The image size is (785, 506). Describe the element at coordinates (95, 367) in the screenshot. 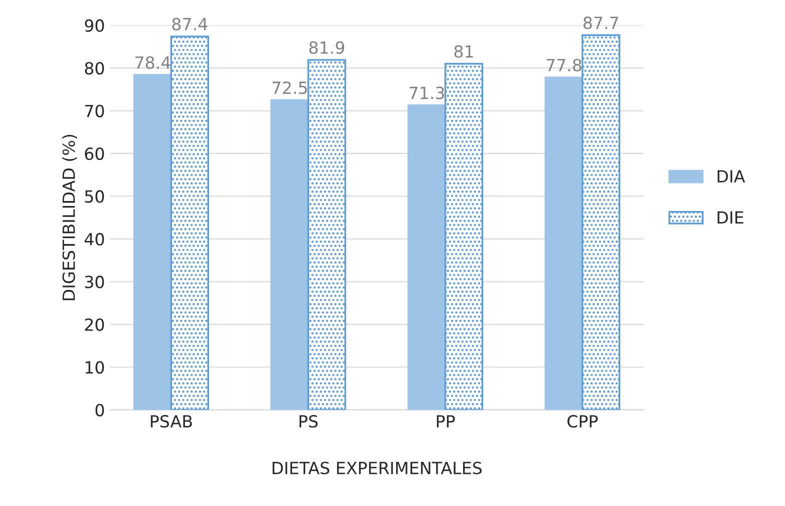

I see `y-tick-label: 10` at that location.